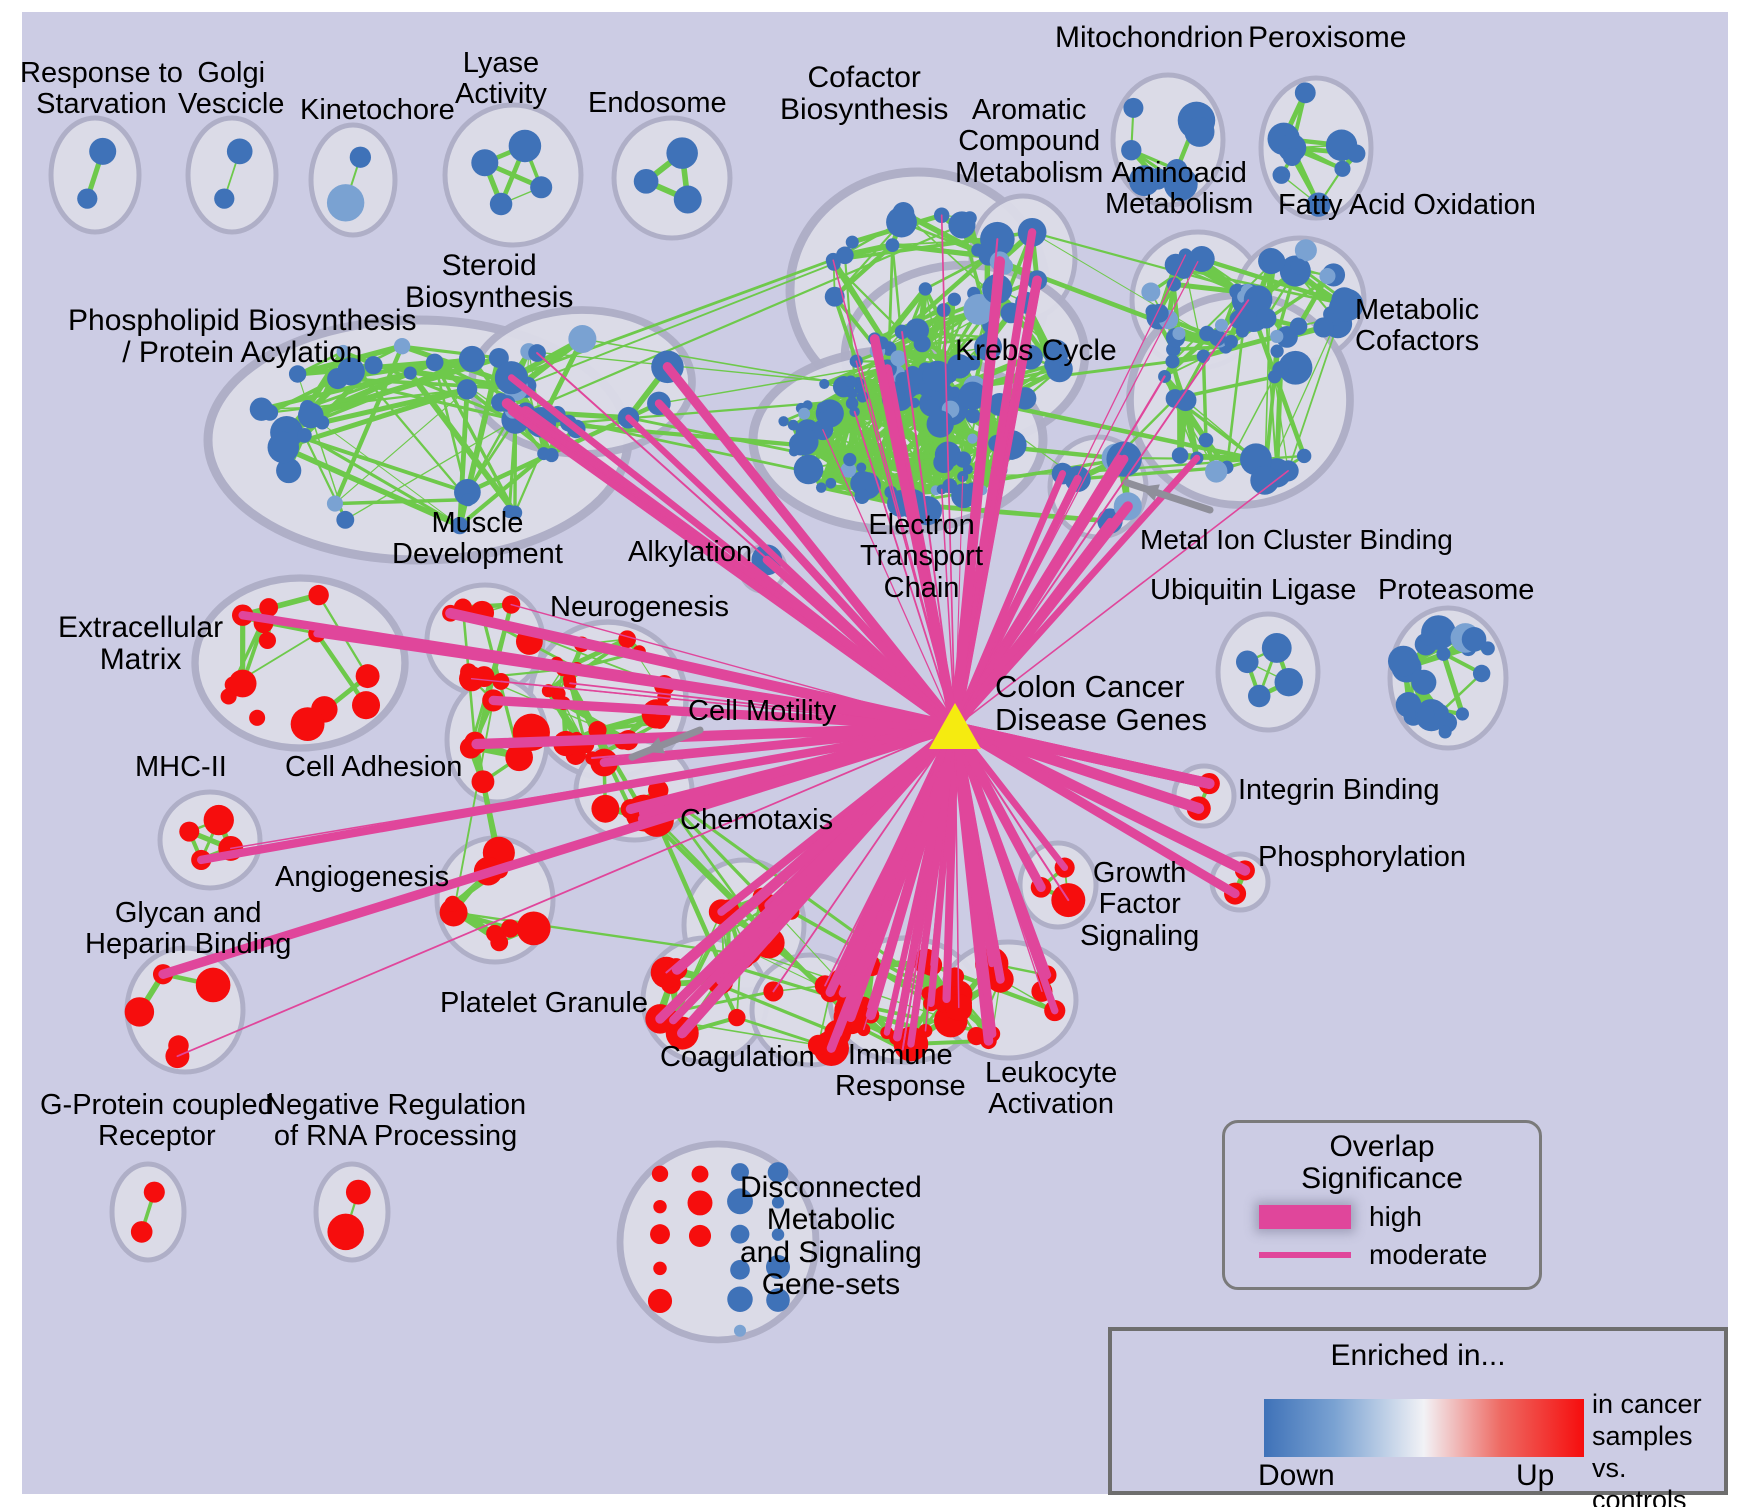 Image resolution: width=1750 pixels, height=1507 pixels. I want to click on legend-overlap-moderate-label: moderate, so click(1428, 1254).